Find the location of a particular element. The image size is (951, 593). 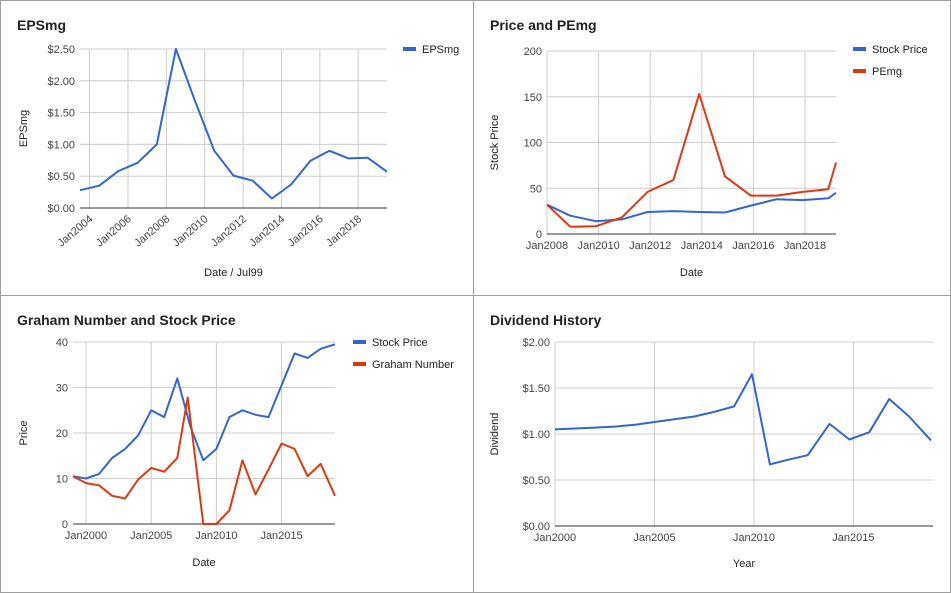

chart-title: Price and PEmg is located at coordinates (543, 25).